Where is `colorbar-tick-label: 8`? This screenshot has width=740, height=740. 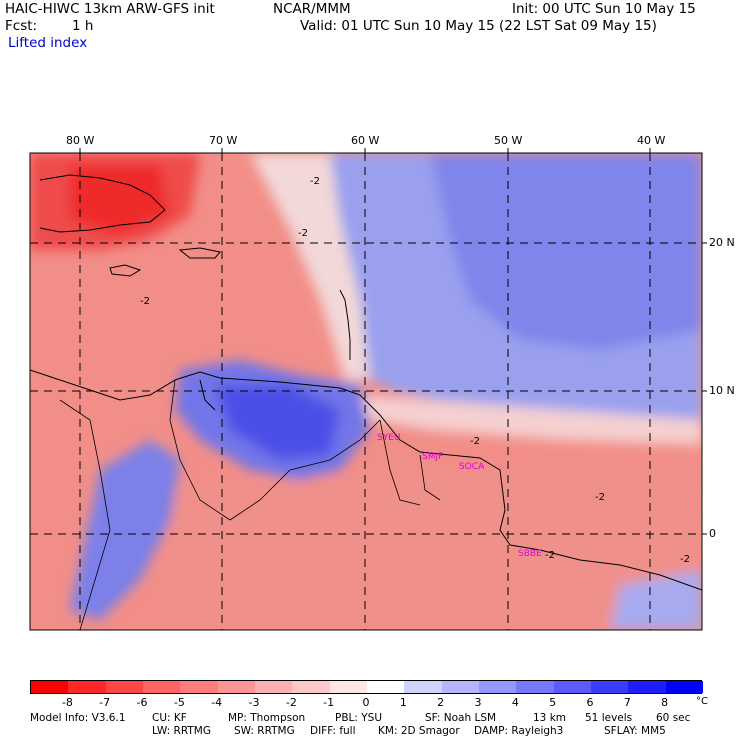 colorbar-tick-label: 8 is located at coordinates (665, 702).